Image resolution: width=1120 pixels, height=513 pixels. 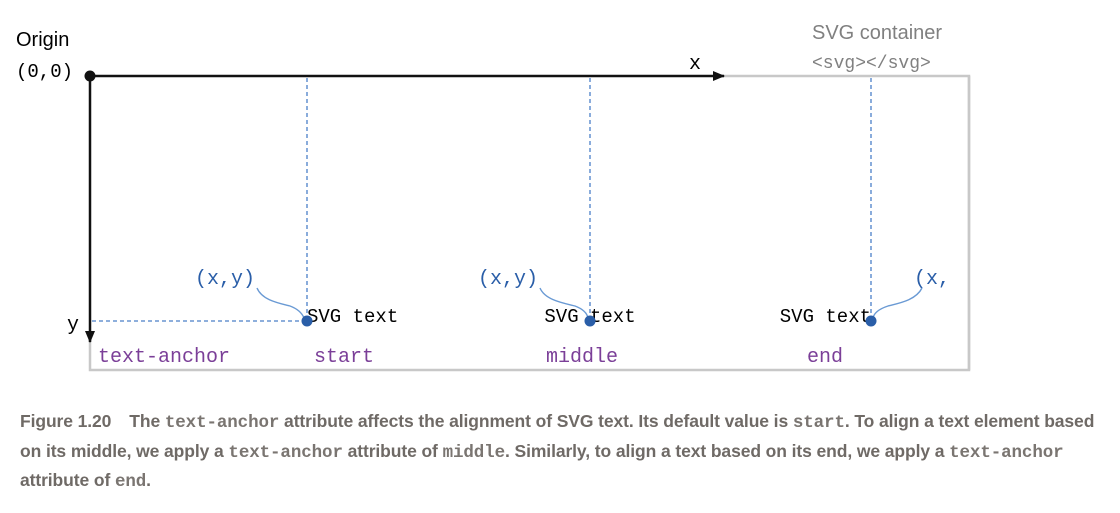 What do you see at coordinates (130, 482) in the screenshot?
I see `caption-code-6: end` at bounding box center [130, 482].